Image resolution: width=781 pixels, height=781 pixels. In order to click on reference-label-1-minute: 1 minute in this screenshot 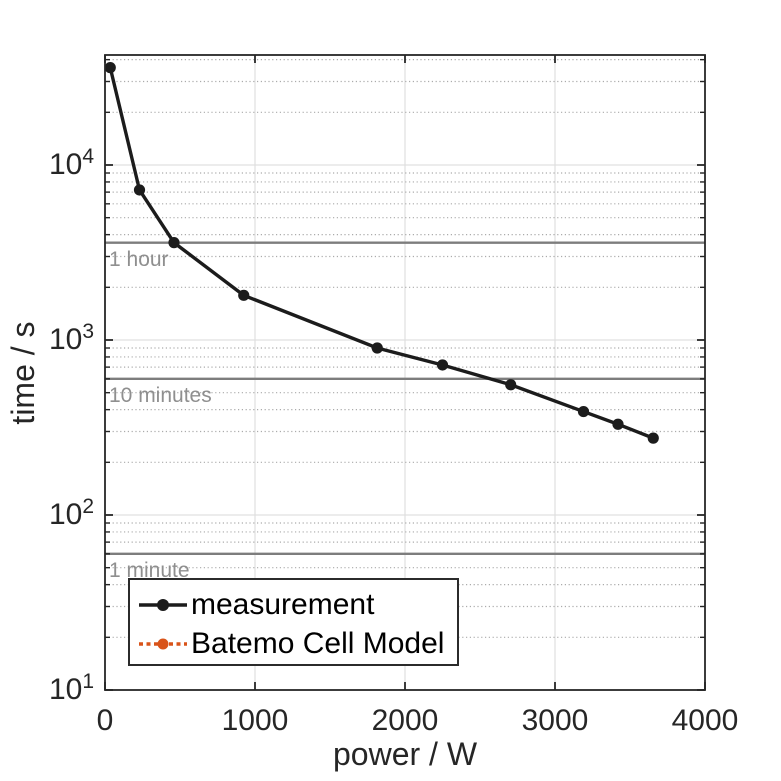, I will do `click(149, 570)`.